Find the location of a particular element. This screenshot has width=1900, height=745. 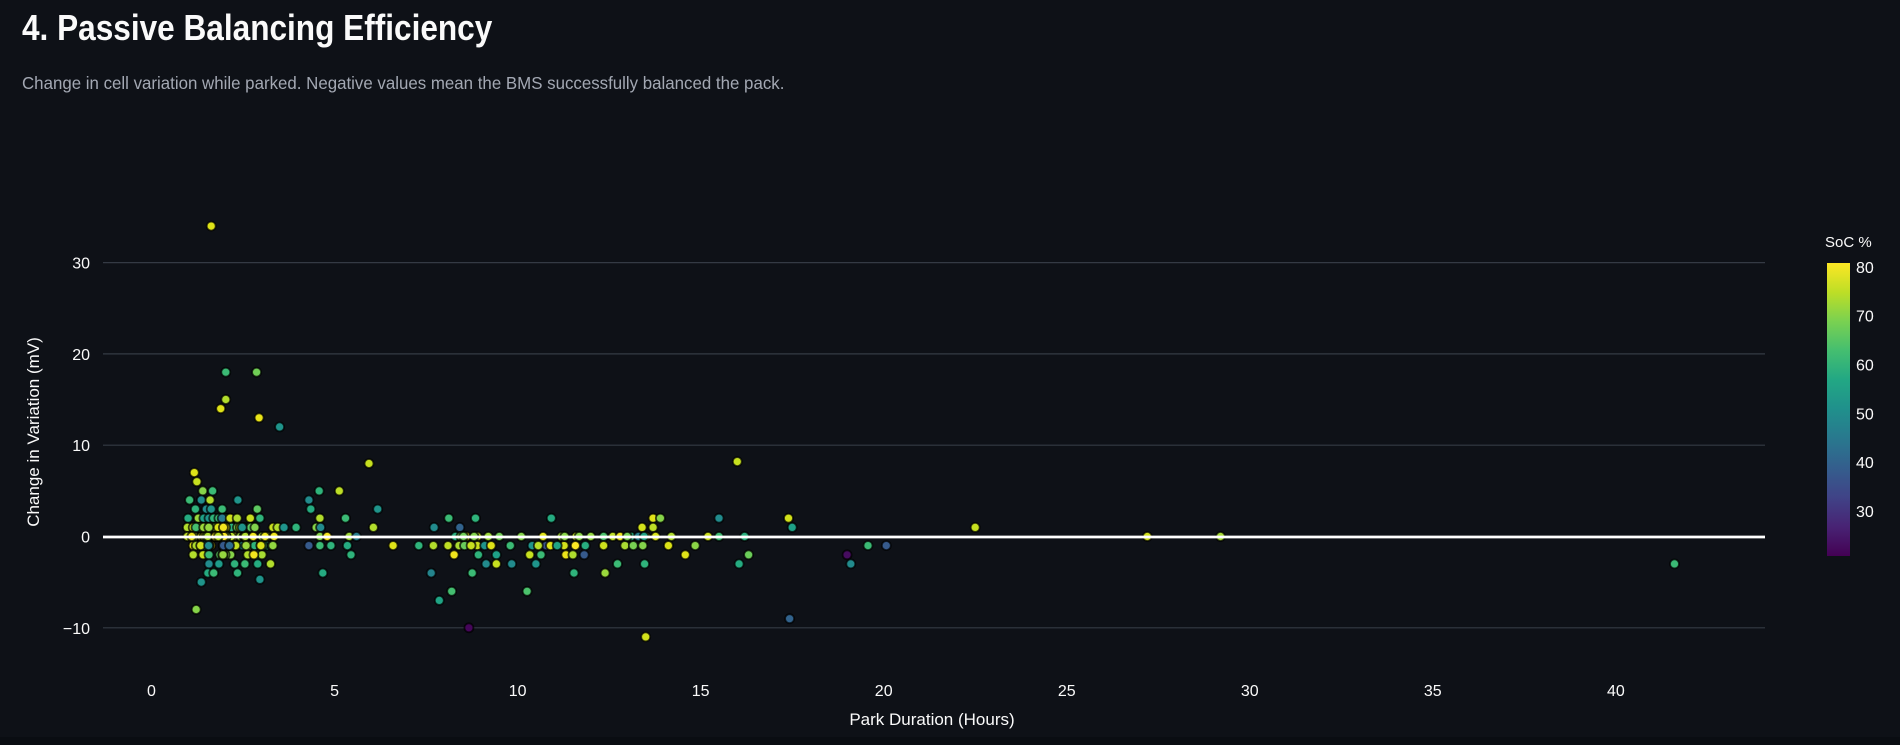

svg-text: 5 is located at coordinates (334, 691).